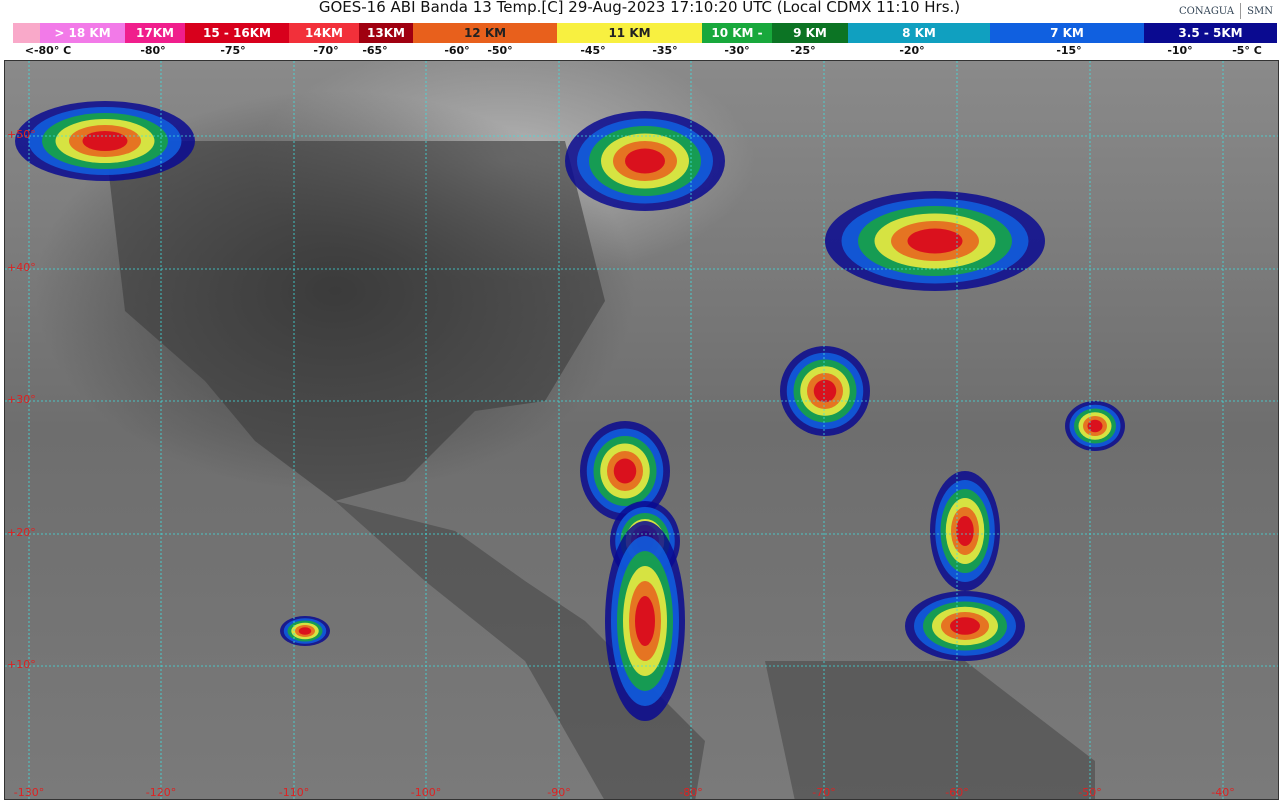  What do you see at coordinates (294, 792) in the screenshot?
I see `longitude-label: -110°` at bounding box center [294, 792].